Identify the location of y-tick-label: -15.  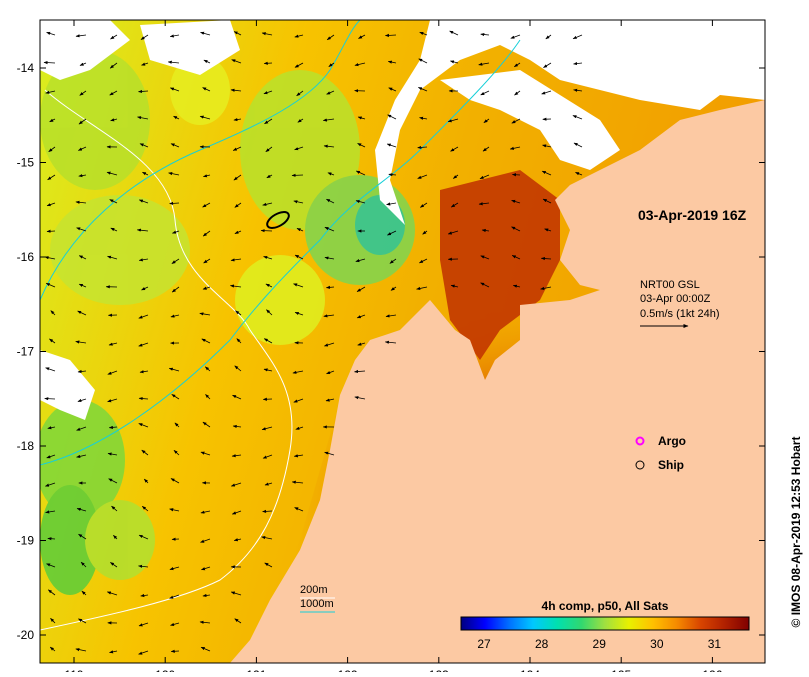
(26, 163).